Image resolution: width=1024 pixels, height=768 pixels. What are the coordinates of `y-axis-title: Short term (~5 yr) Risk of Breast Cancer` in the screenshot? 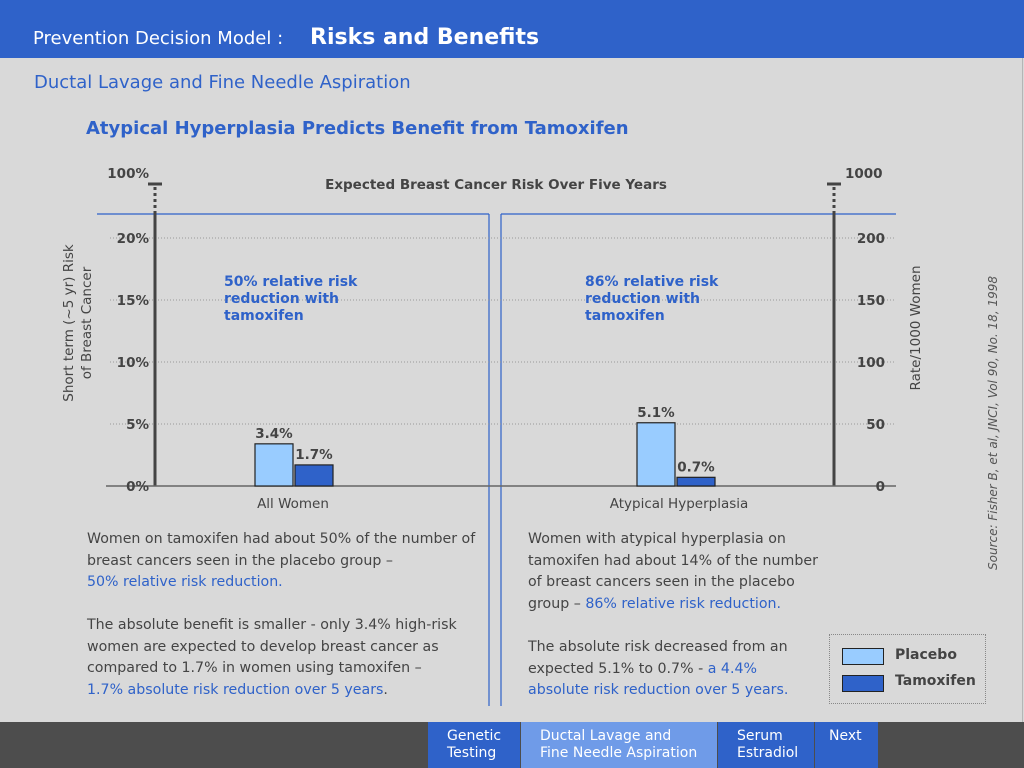 It's located at (78, 323).